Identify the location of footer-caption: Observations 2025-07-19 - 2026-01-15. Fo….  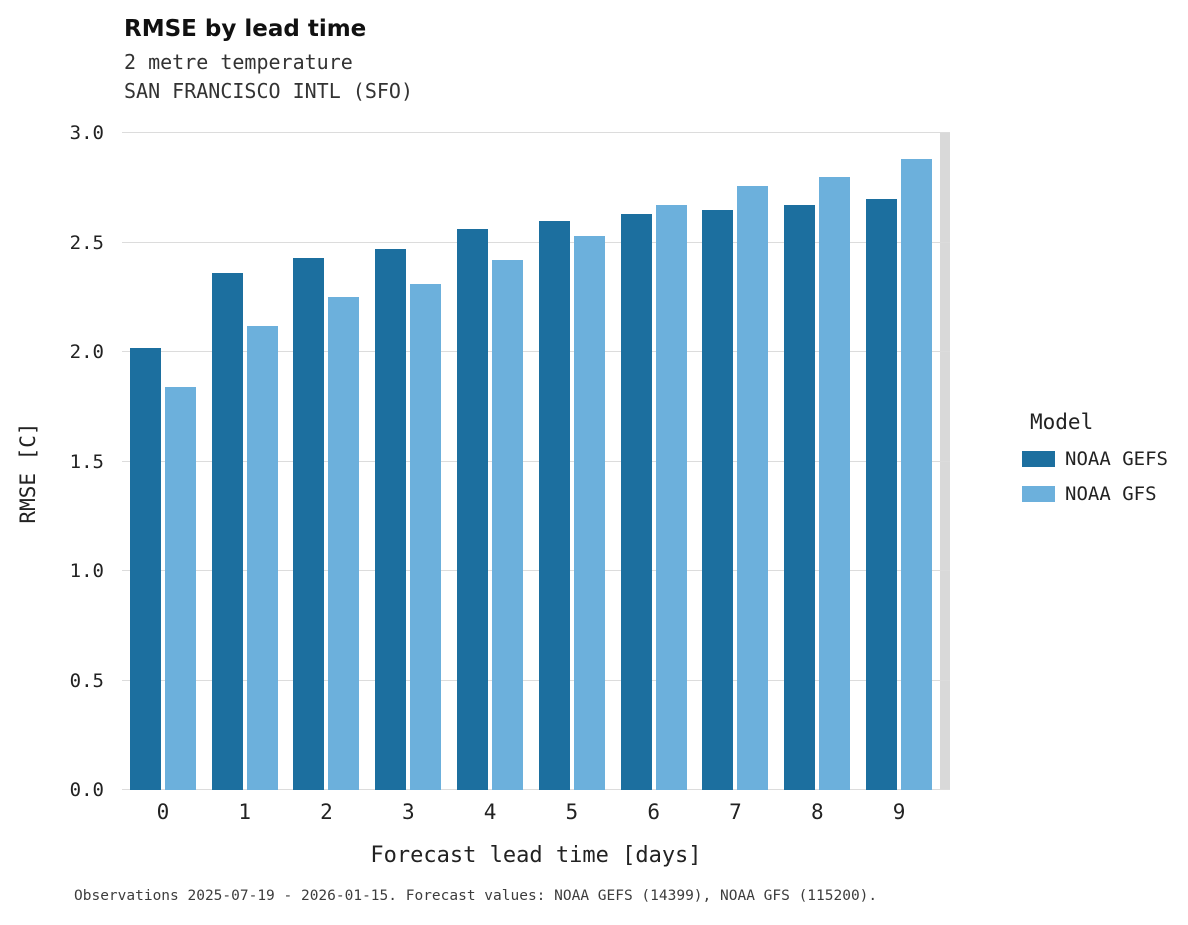
(476, 896).